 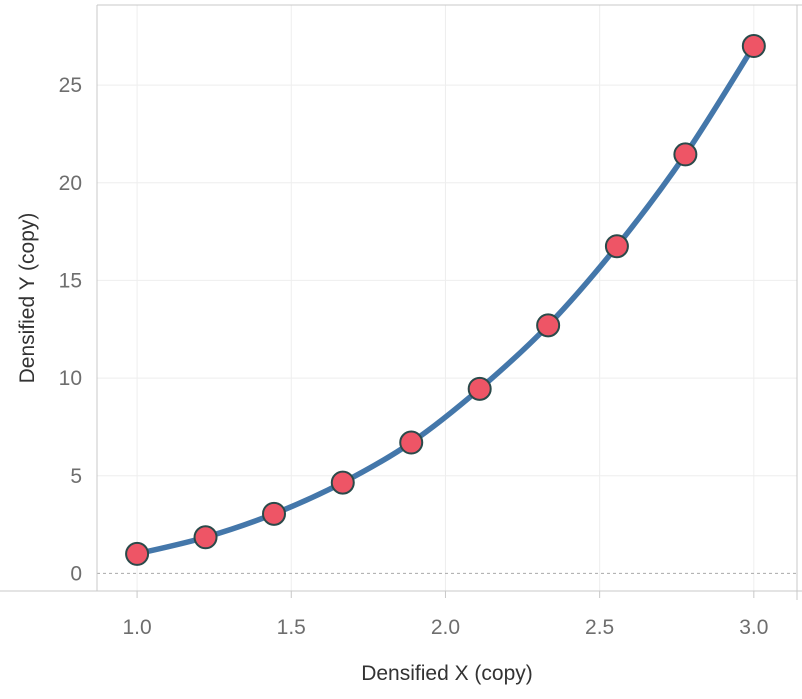 What do you see at coordinates (136, 627) in the screenshot?
I see `x-tick-label: 1.0` at bounding box center [136, 627].